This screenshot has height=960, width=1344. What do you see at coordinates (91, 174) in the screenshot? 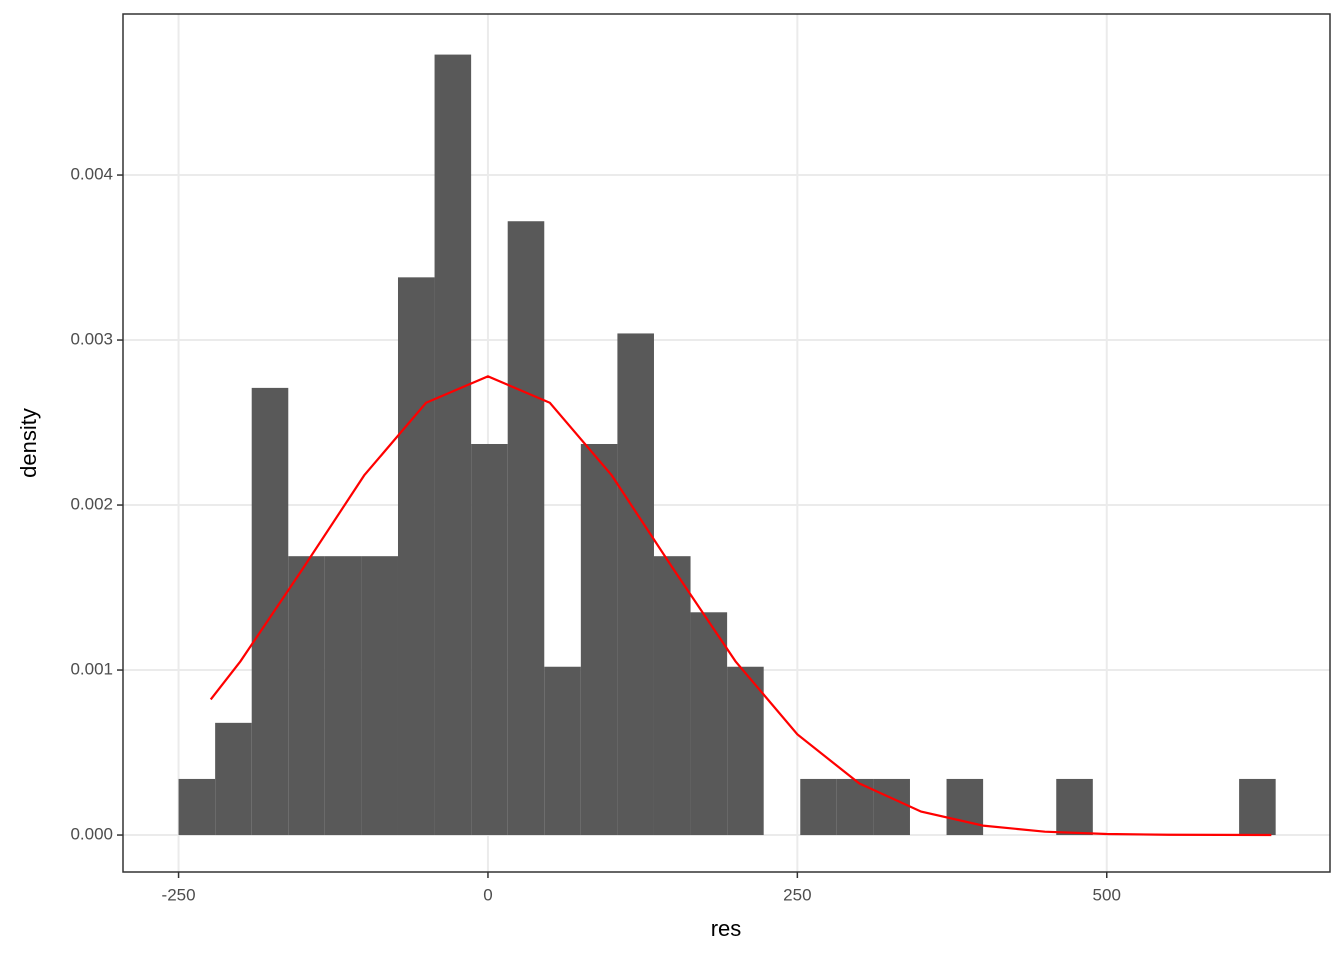
I see `y-tick-label: 0.004` at bounding box center [91, 174].